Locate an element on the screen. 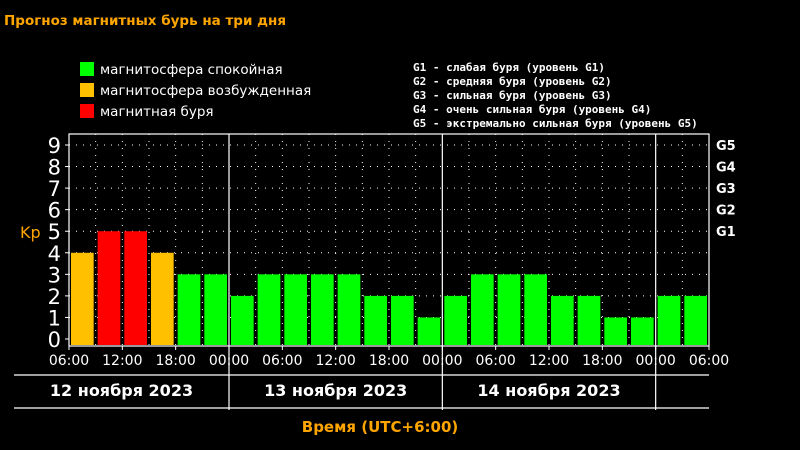  x-axis-label: Время (UTC+6:00) is located at coordinates (380, 427).